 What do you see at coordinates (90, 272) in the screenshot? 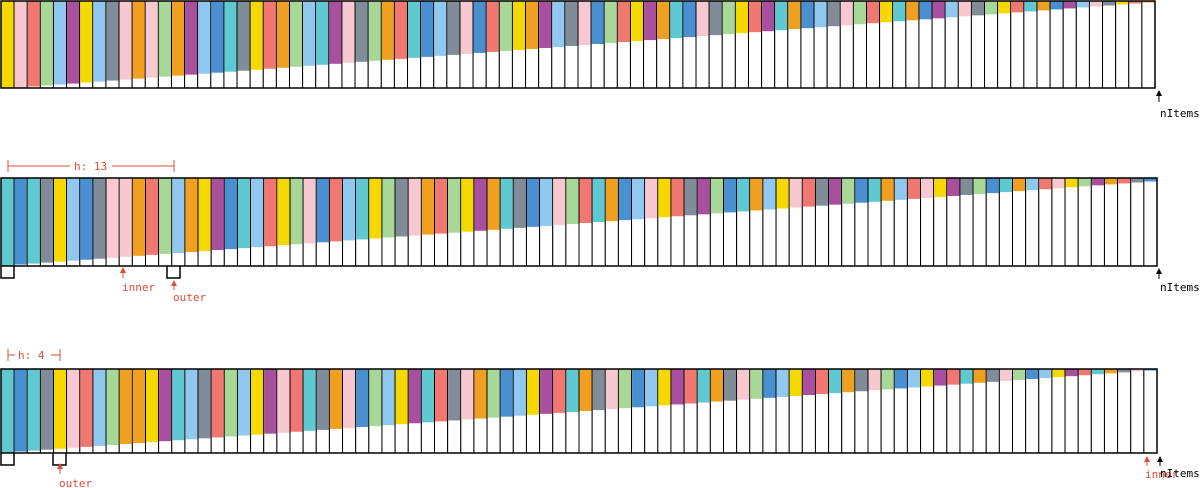
I see `row2-notches` at bounding box center [90, 272].